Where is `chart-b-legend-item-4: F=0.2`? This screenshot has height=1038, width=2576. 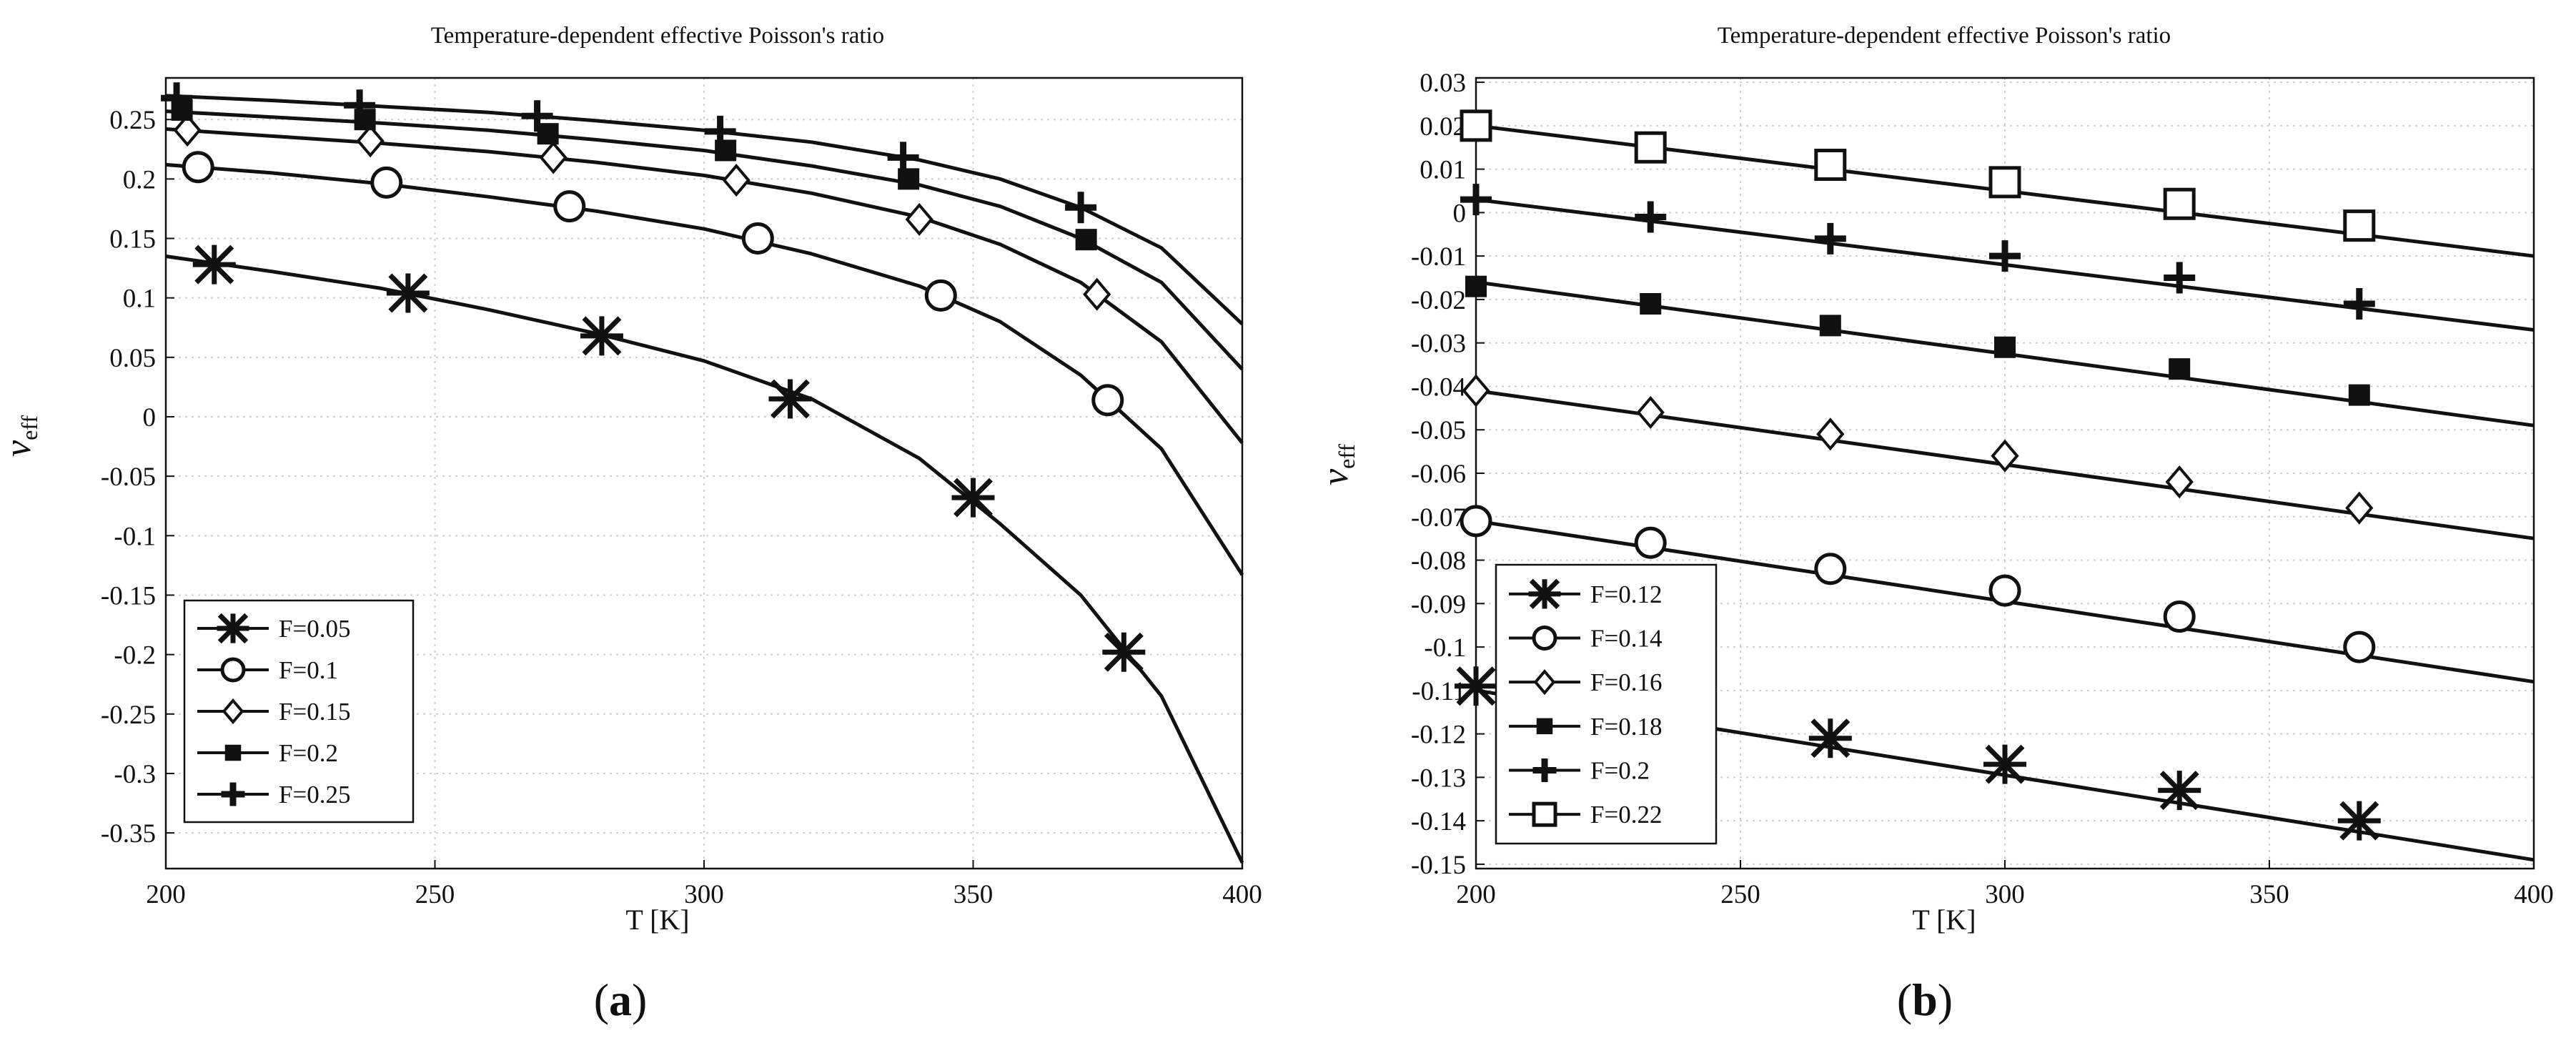 chart-b-legend-item-4: F=0.2 is located at coordinates (1579, 771).